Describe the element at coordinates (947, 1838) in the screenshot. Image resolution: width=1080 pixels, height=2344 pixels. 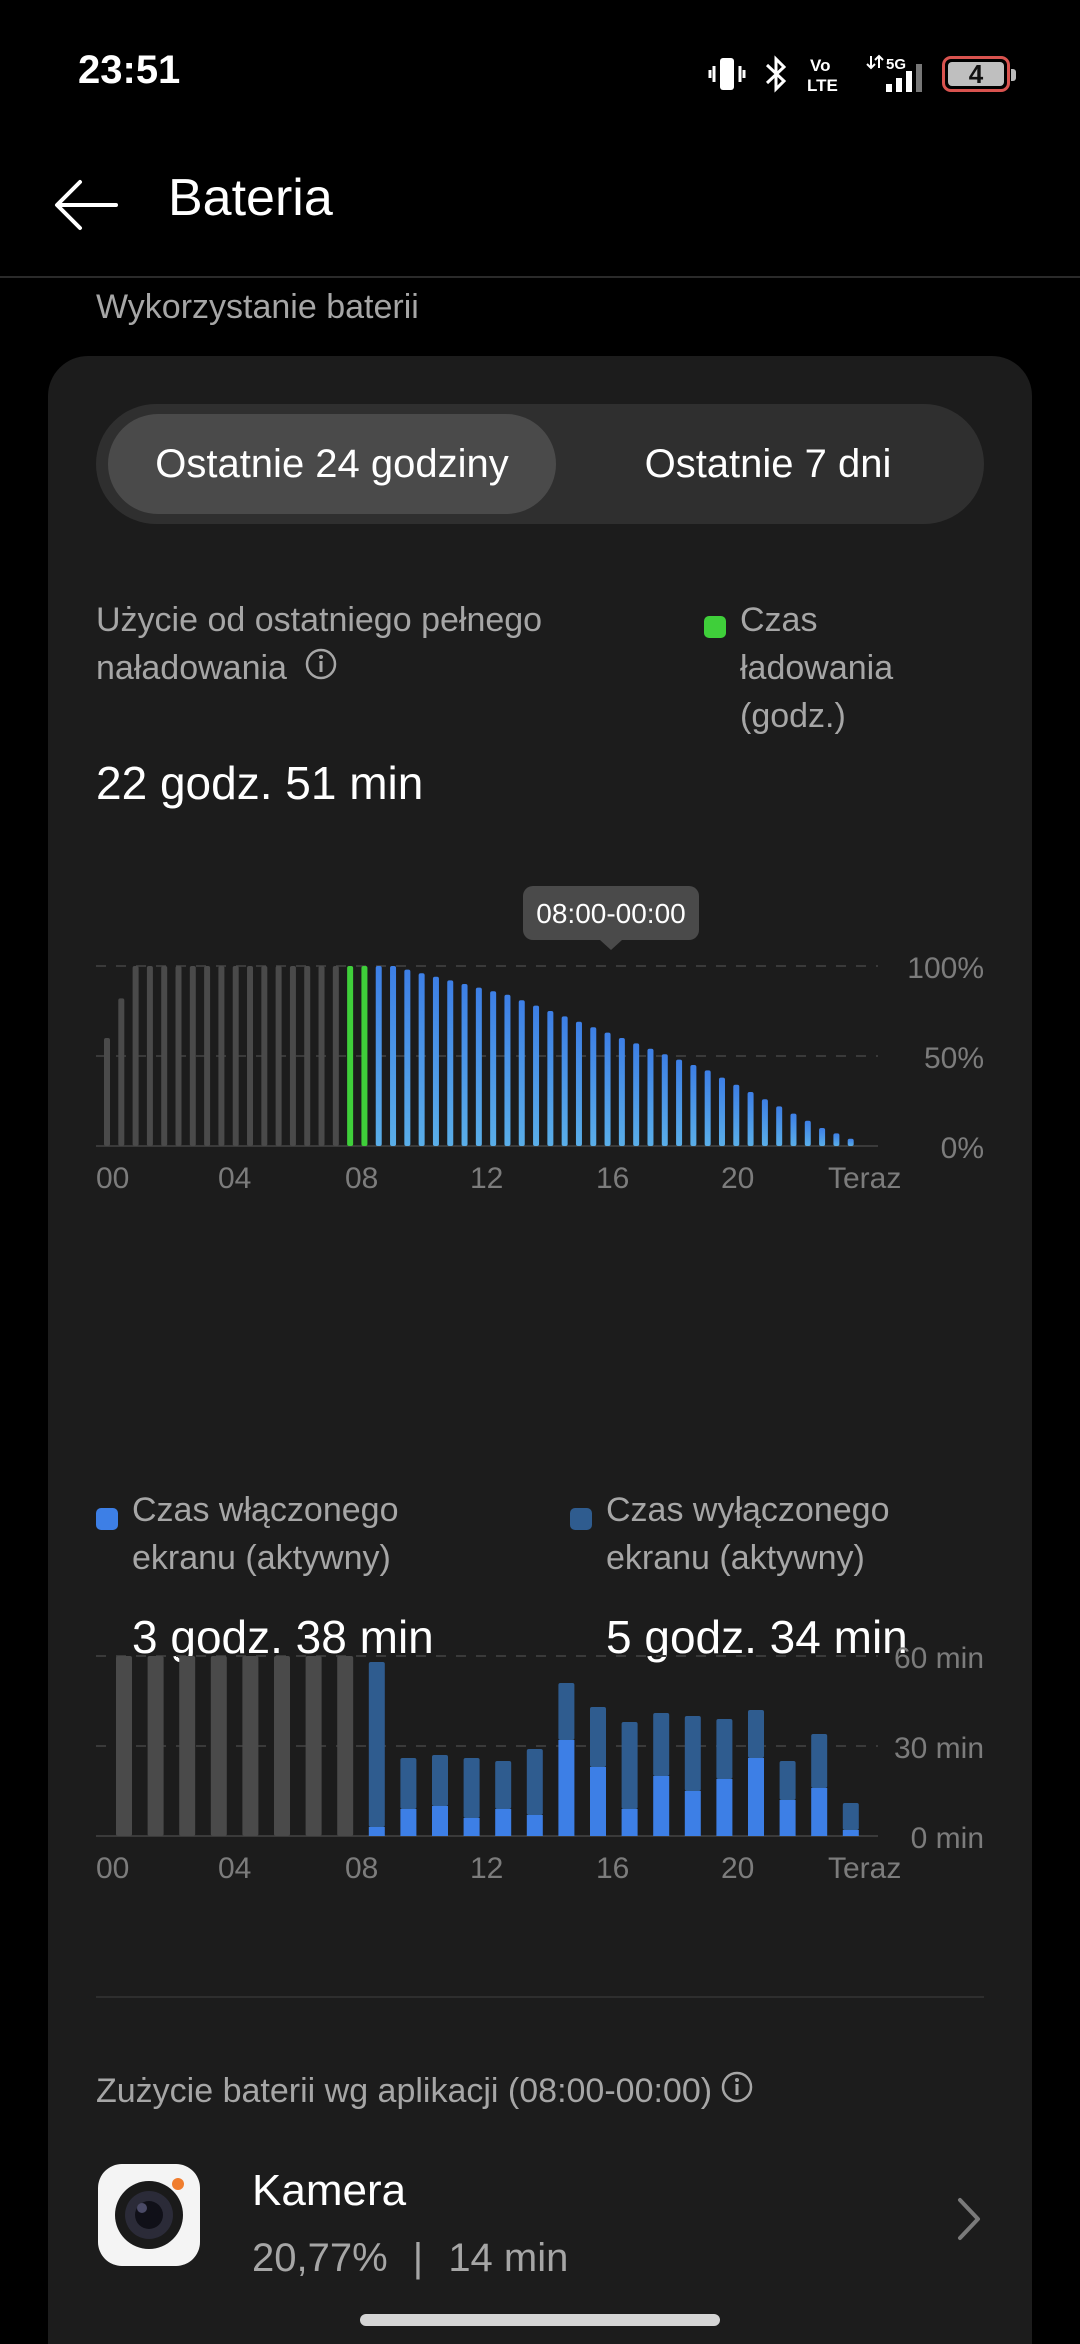
I see `y-tick-label: 0 min` at that location.